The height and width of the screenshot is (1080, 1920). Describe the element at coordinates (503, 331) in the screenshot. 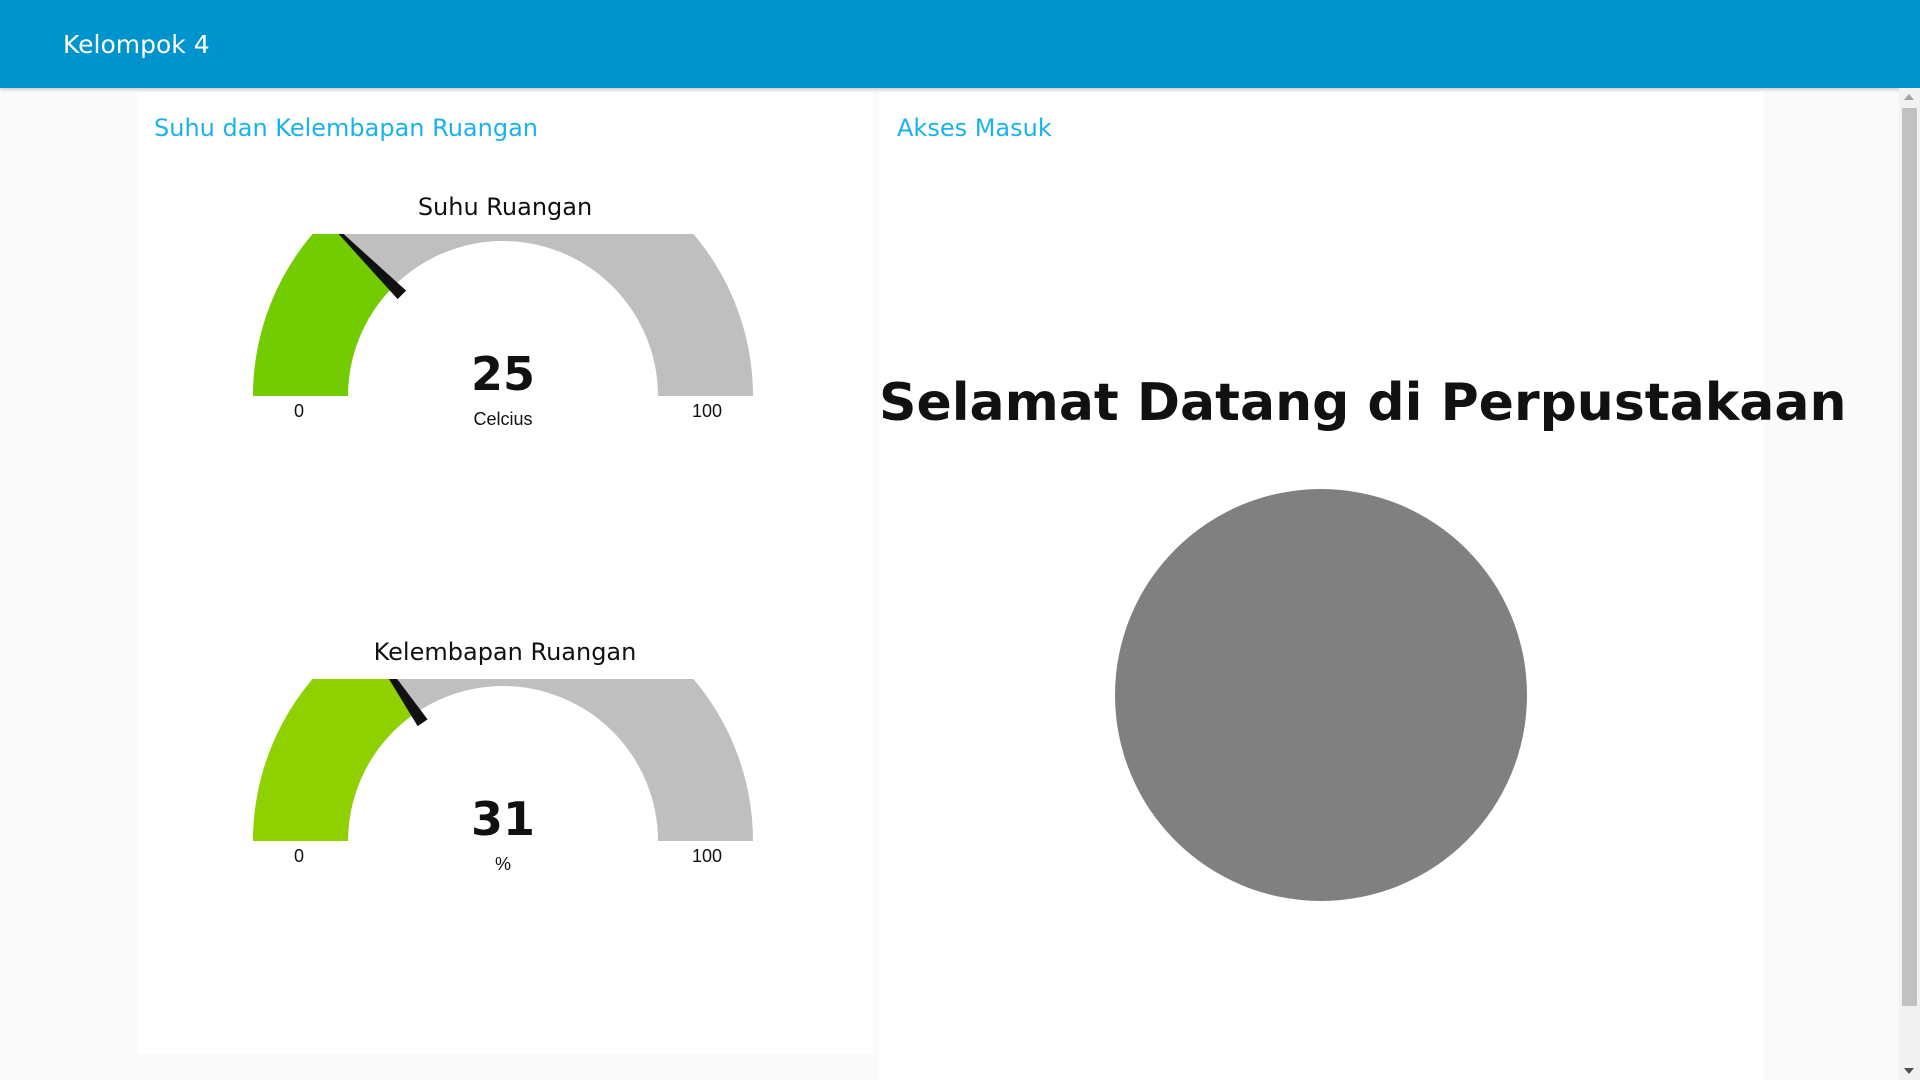

I see `gauge-suhu: 25 Celcius 0 100` at that location.